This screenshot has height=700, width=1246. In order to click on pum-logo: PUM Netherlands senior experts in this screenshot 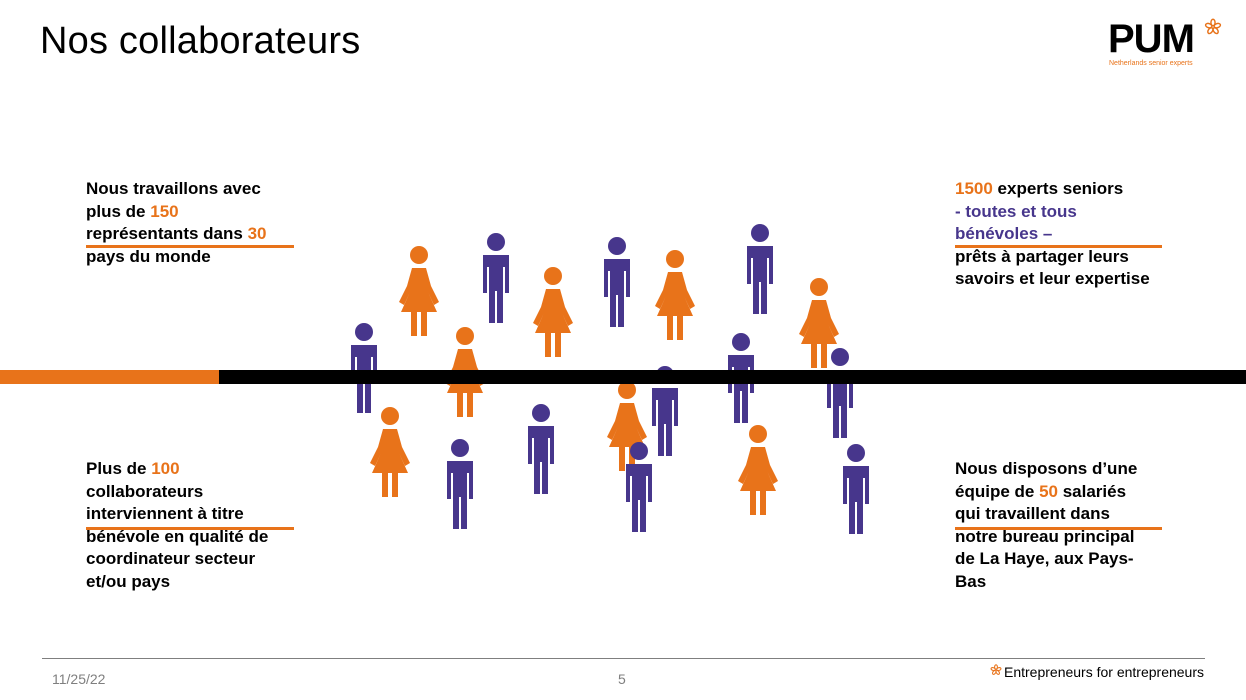, I will do `click(1166, 46)`.